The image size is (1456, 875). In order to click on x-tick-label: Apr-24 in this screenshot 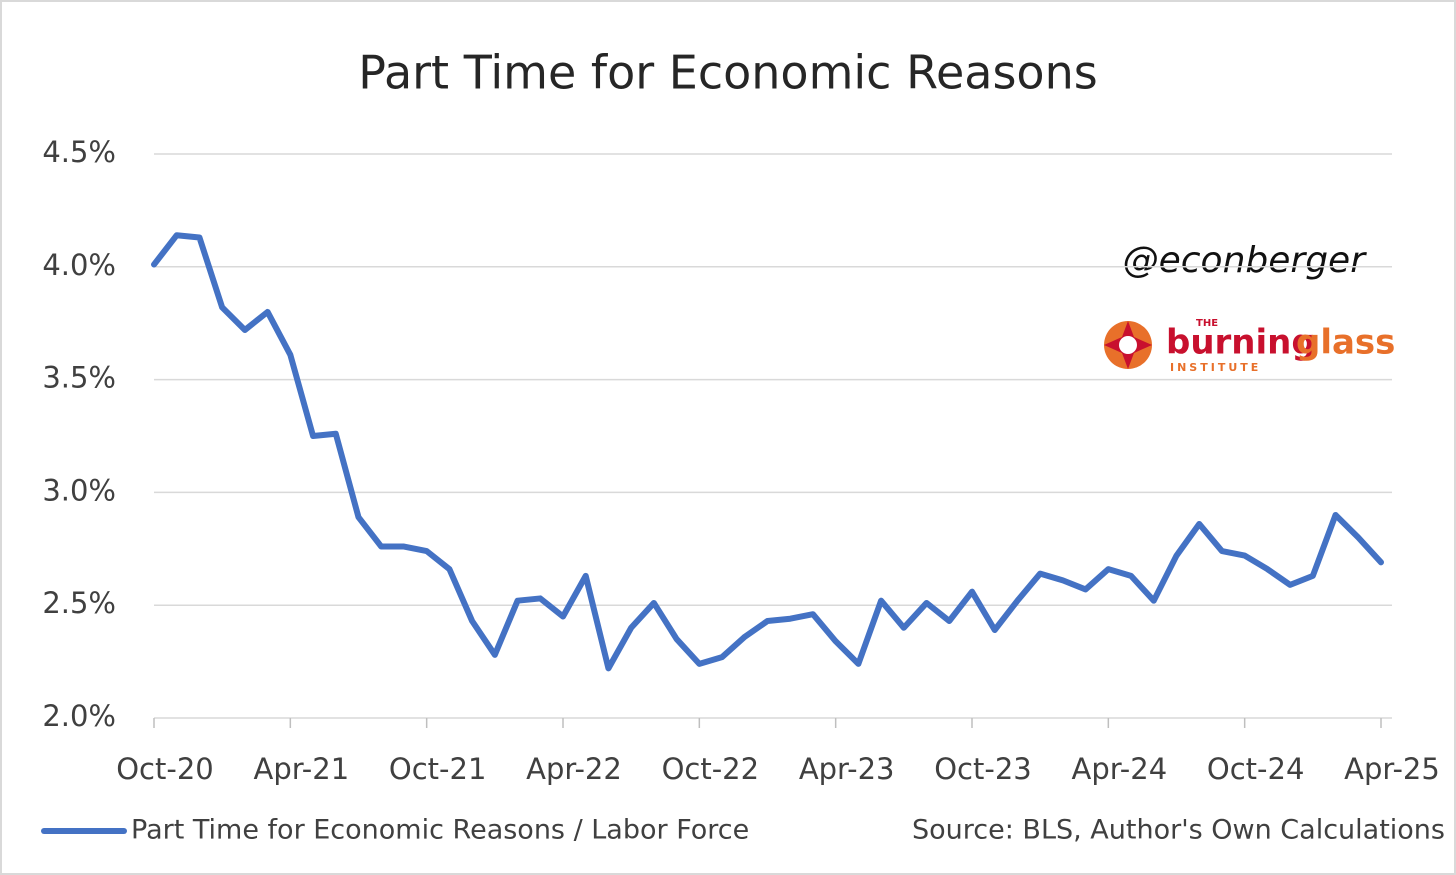, I will do `click(1119, 769)`.